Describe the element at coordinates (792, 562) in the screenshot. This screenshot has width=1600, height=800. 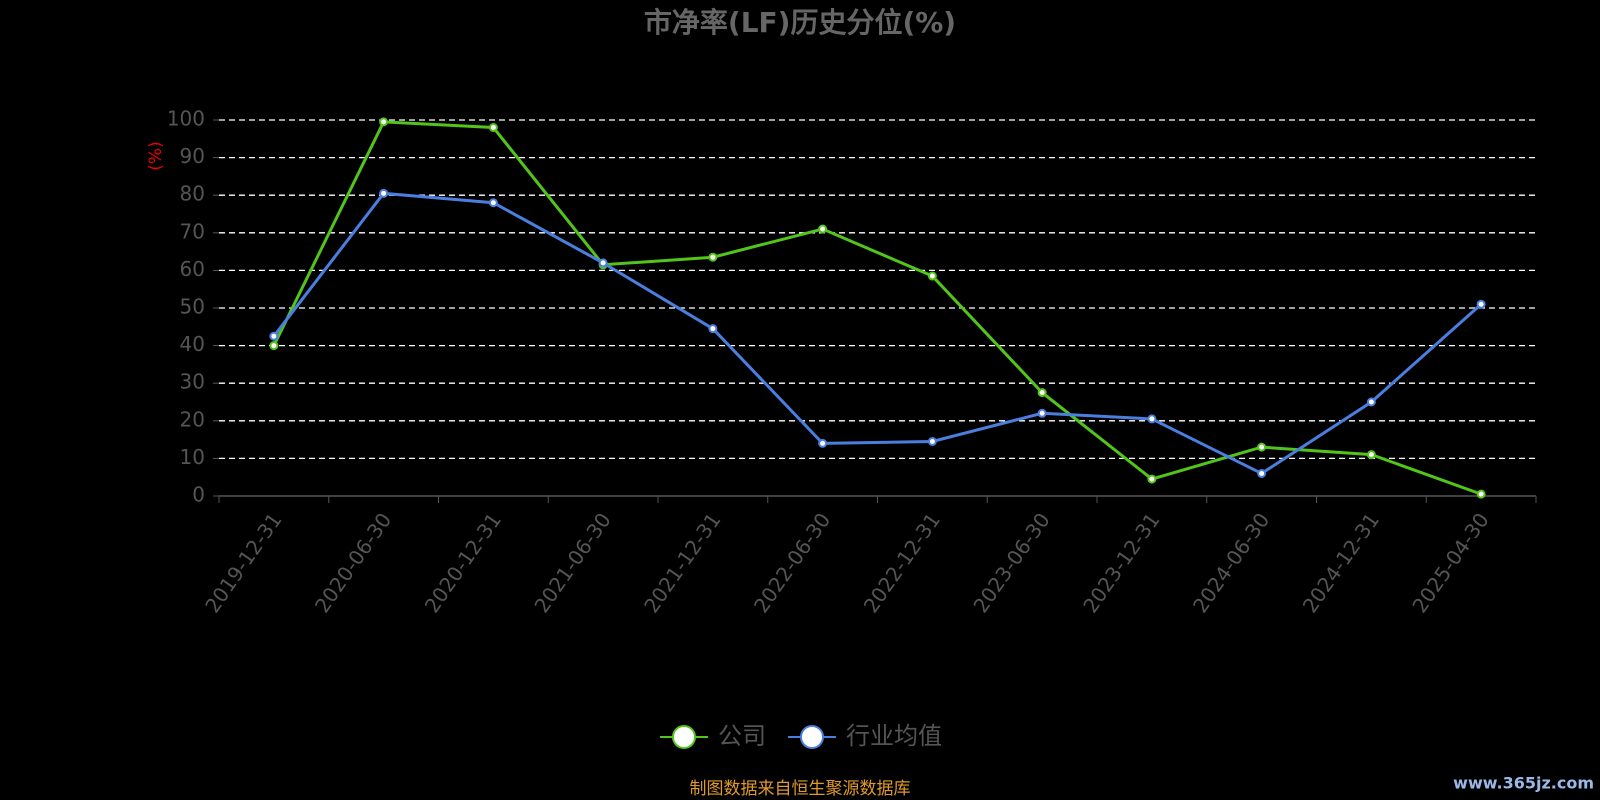
I see `x-tick-label: 2022-06-30` at that location.